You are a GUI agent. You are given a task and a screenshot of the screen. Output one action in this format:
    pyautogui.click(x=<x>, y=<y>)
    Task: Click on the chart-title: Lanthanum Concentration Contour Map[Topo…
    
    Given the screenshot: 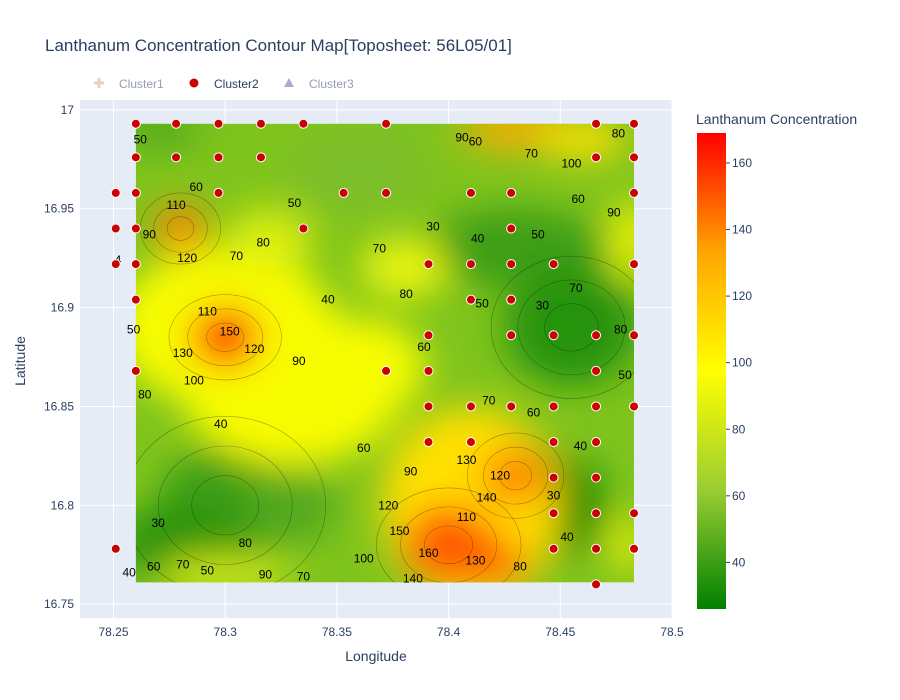 What is the action you would take?
    pyautogui.click(x=278, y=45)
    